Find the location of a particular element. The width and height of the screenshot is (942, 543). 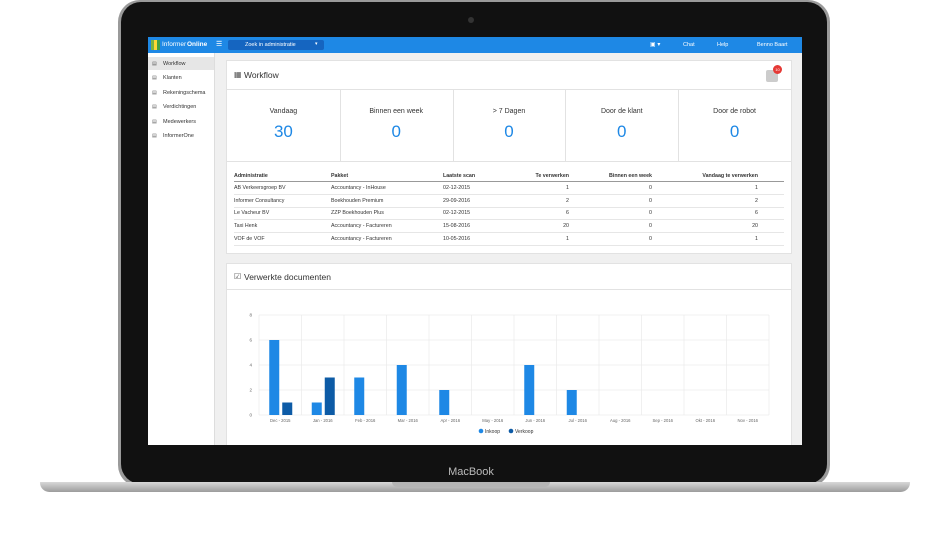

table-header: Laatste scan is located at coordinates (459, 176).